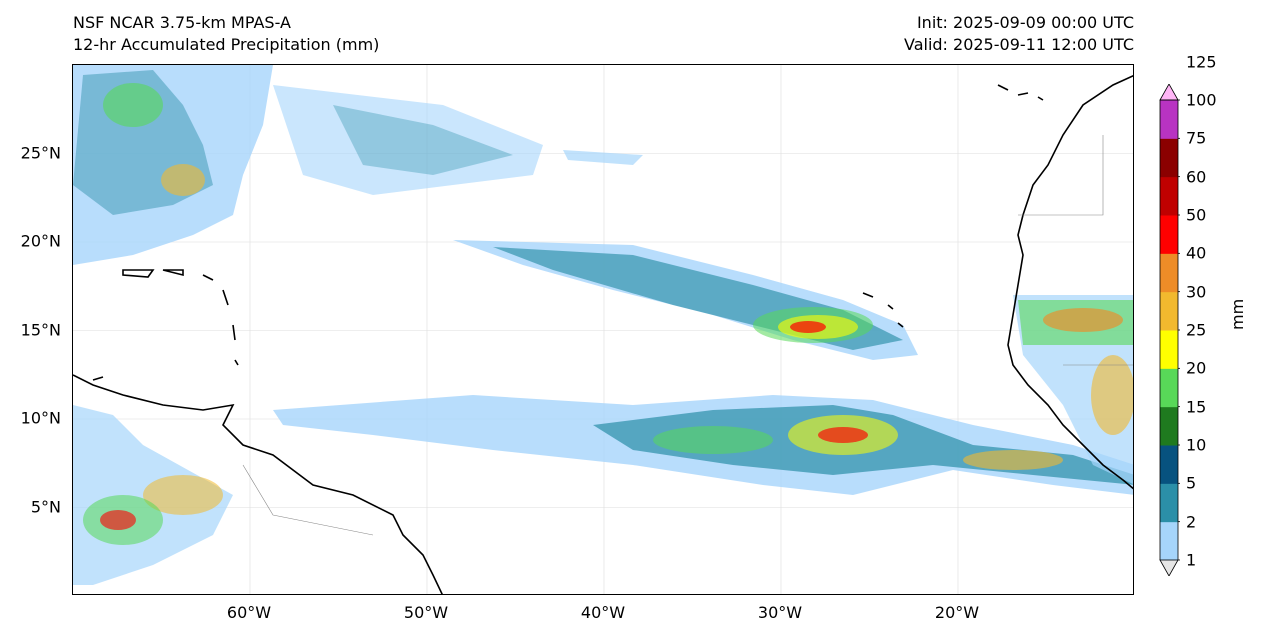  What do you see at coordinates (1196, 292) in the screenshot?
I see `colorbar-tick-label: 30` at bounding box center [1196, 292].